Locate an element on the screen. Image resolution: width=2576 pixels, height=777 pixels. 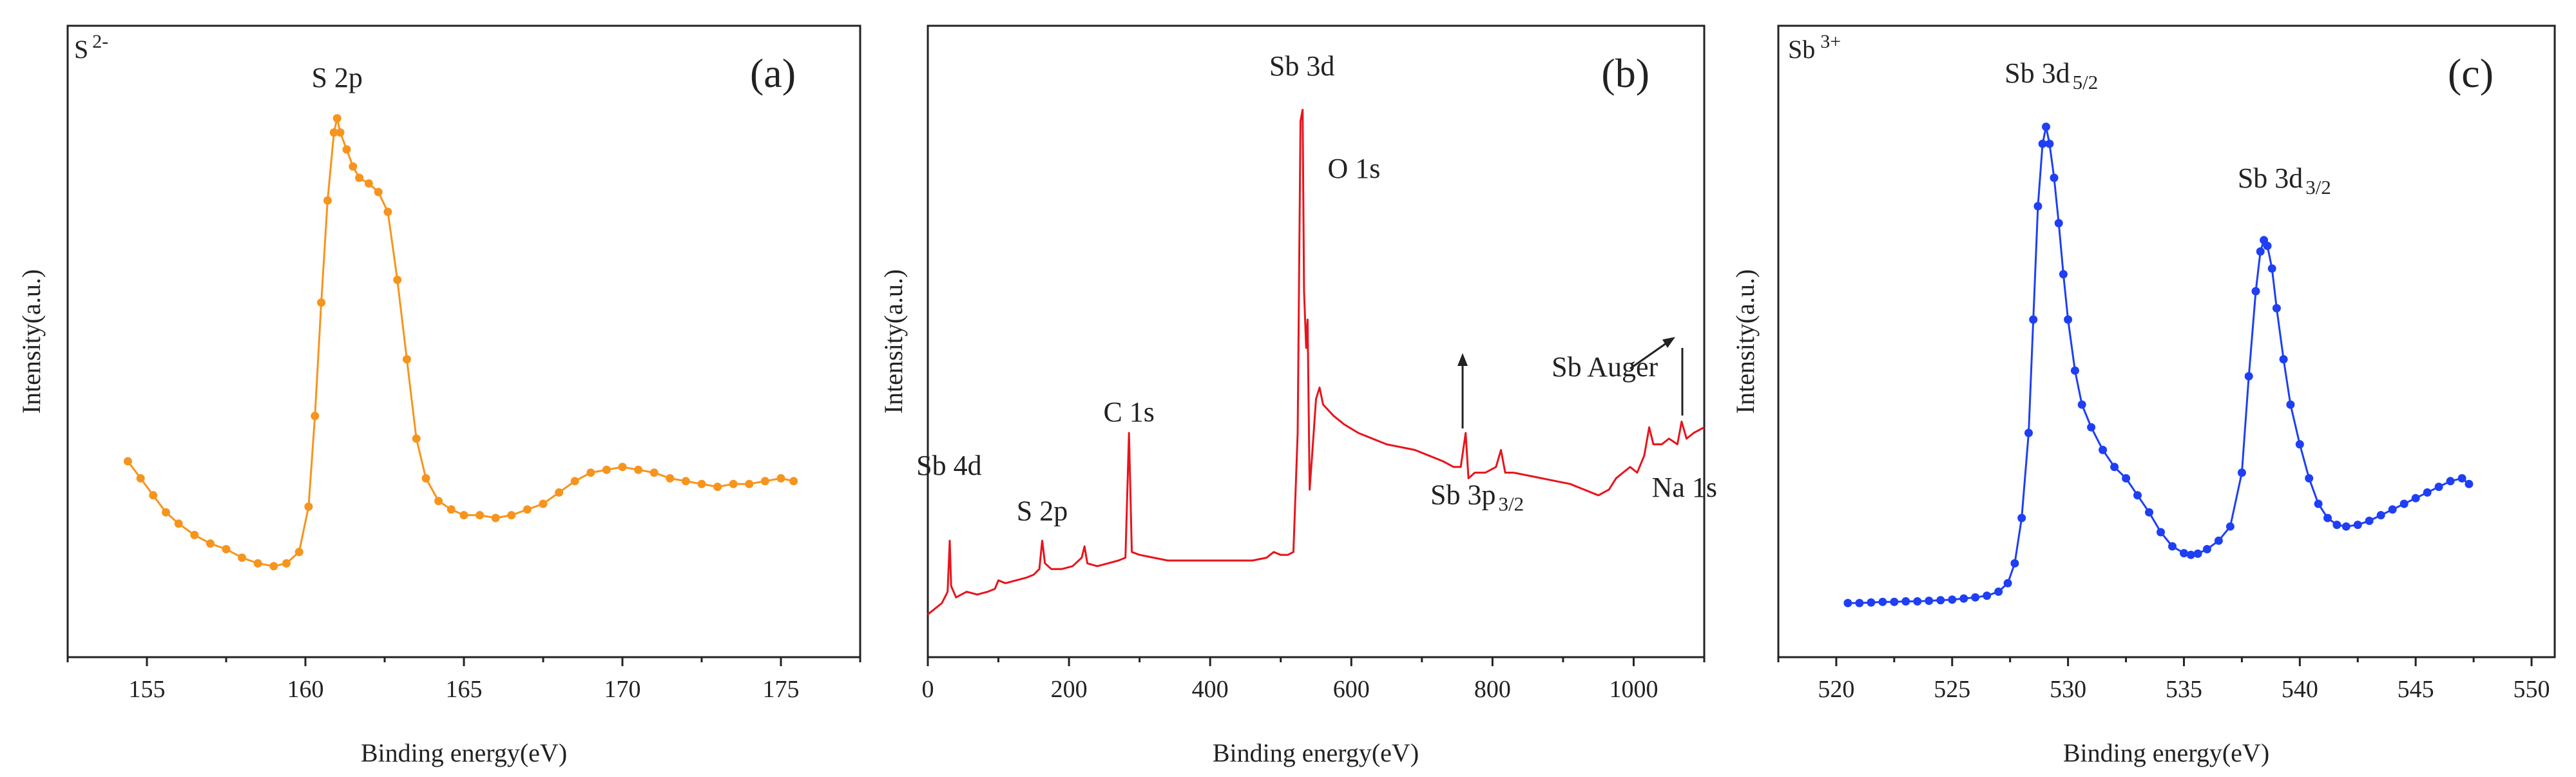
panel-c-y-axis-title: Intensity(a.u.) is located at coordinates (1746, 341).